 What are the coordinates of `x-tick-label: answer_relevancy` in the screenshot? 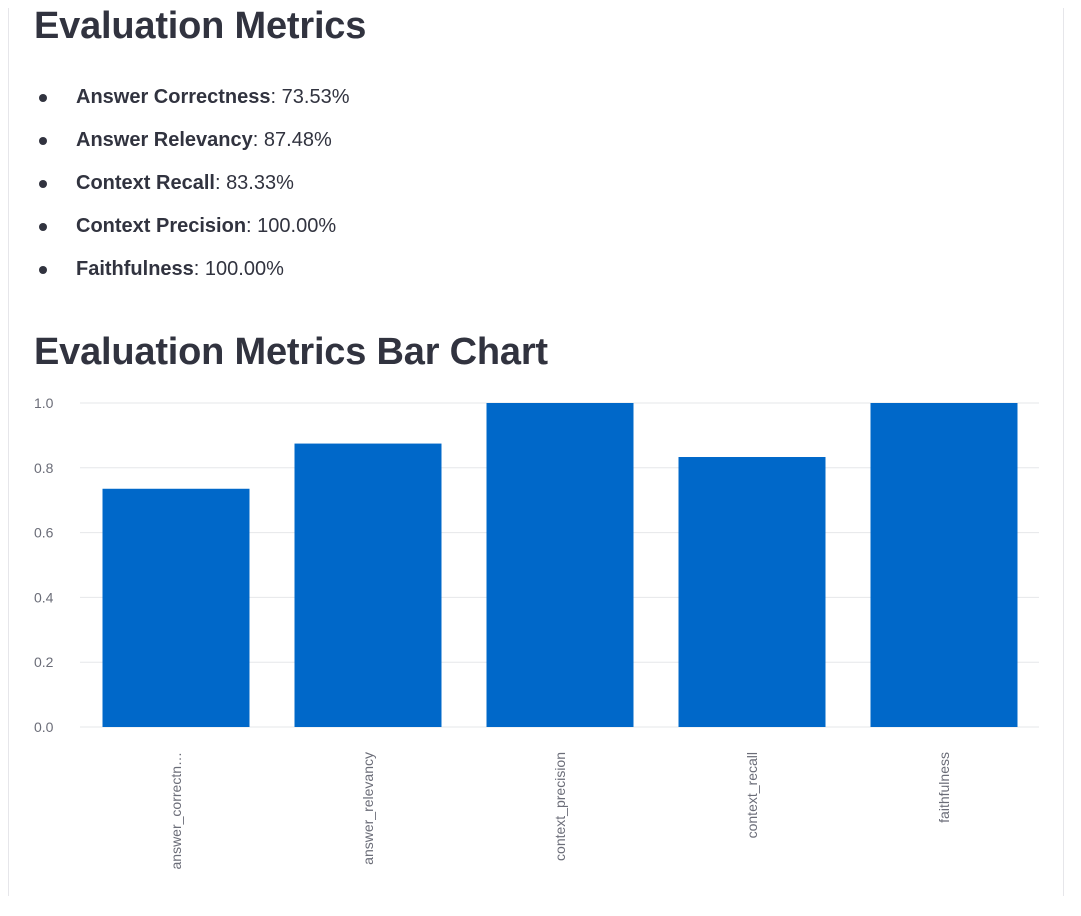 It's located at (368, 808).